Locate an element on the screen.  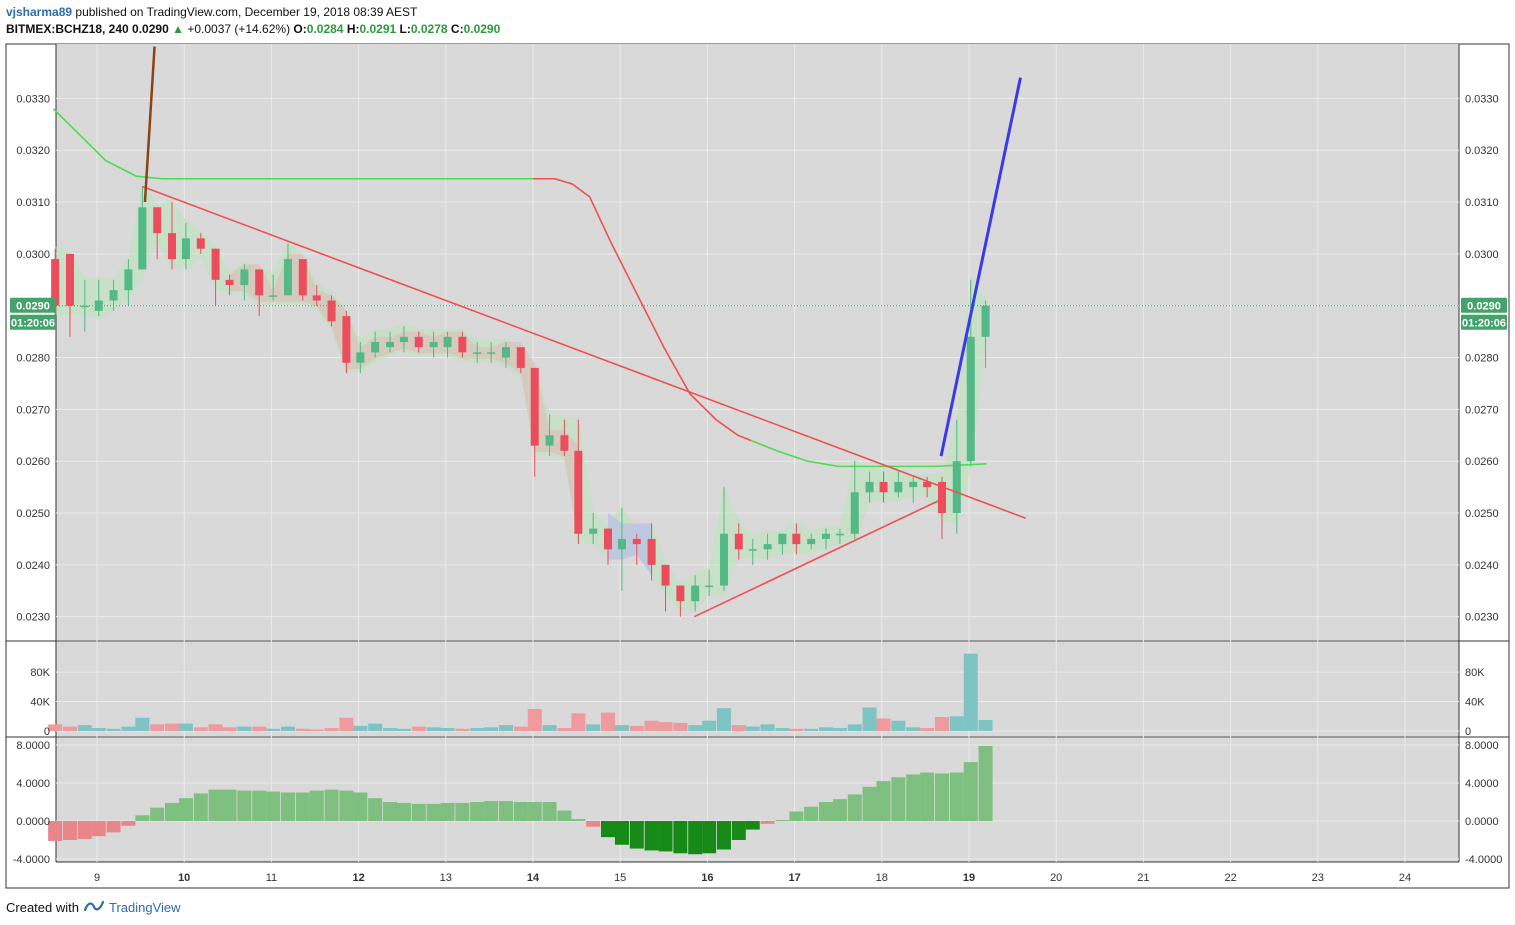
countdown-badge-text: 01:20:06 is located at coordinates (1484, 324).